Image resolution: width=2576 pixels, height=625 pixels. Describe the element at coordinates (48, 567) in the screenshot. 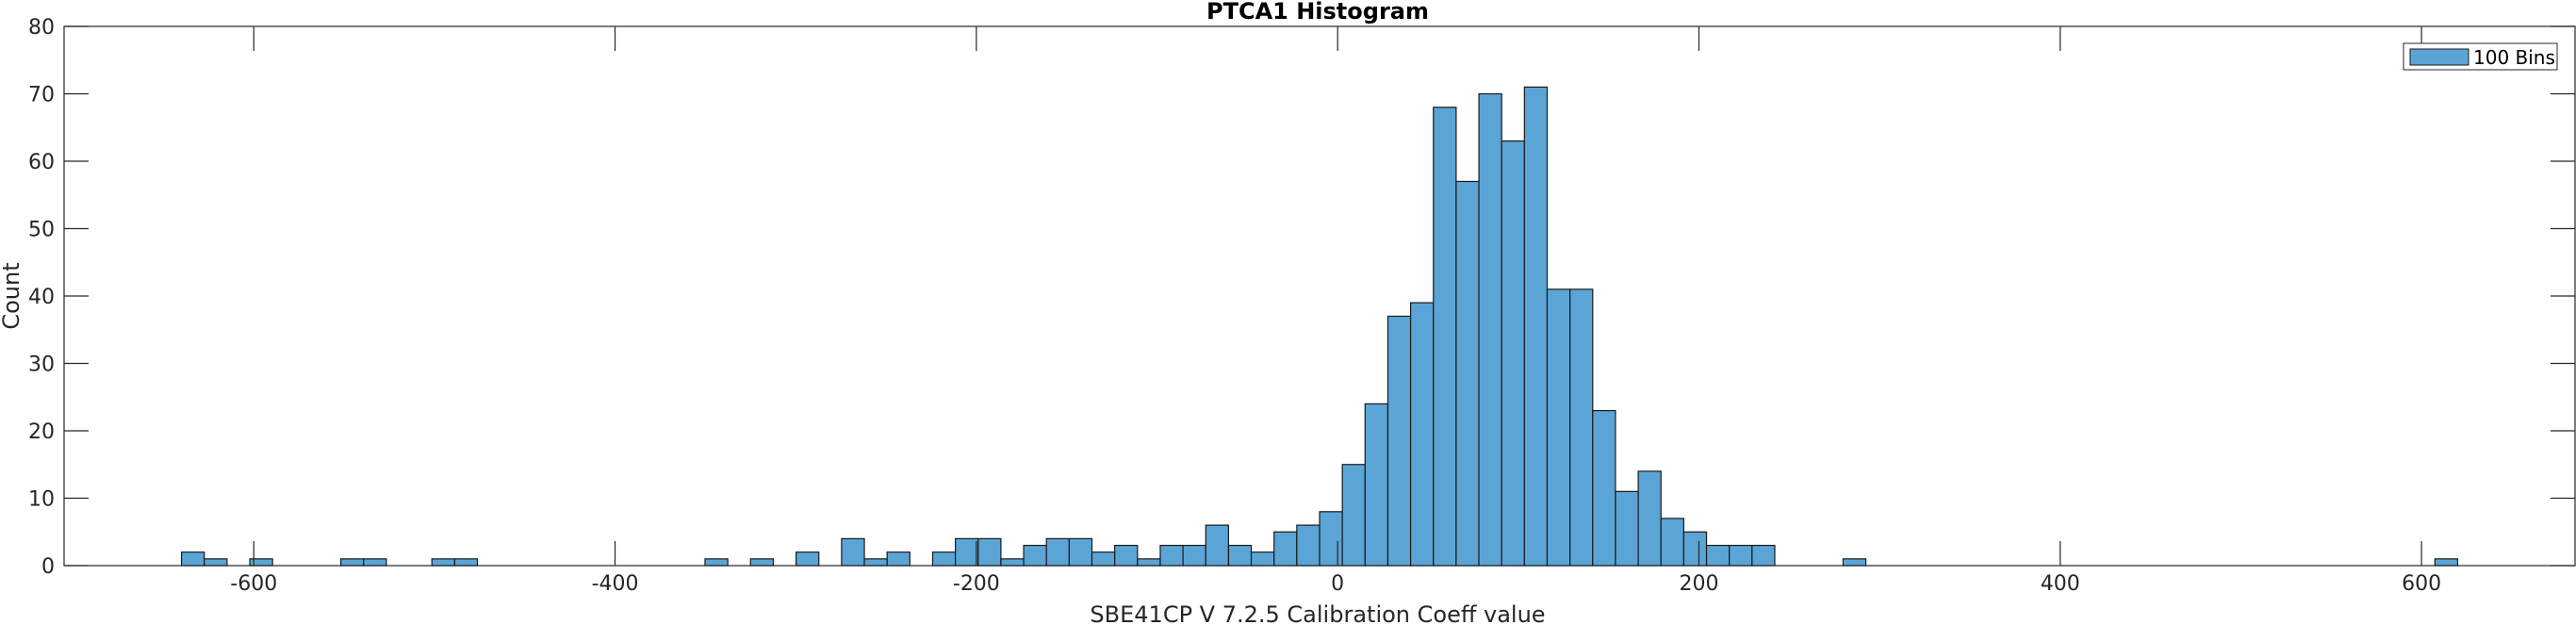

I see `y-tick-label: 0` at that location.